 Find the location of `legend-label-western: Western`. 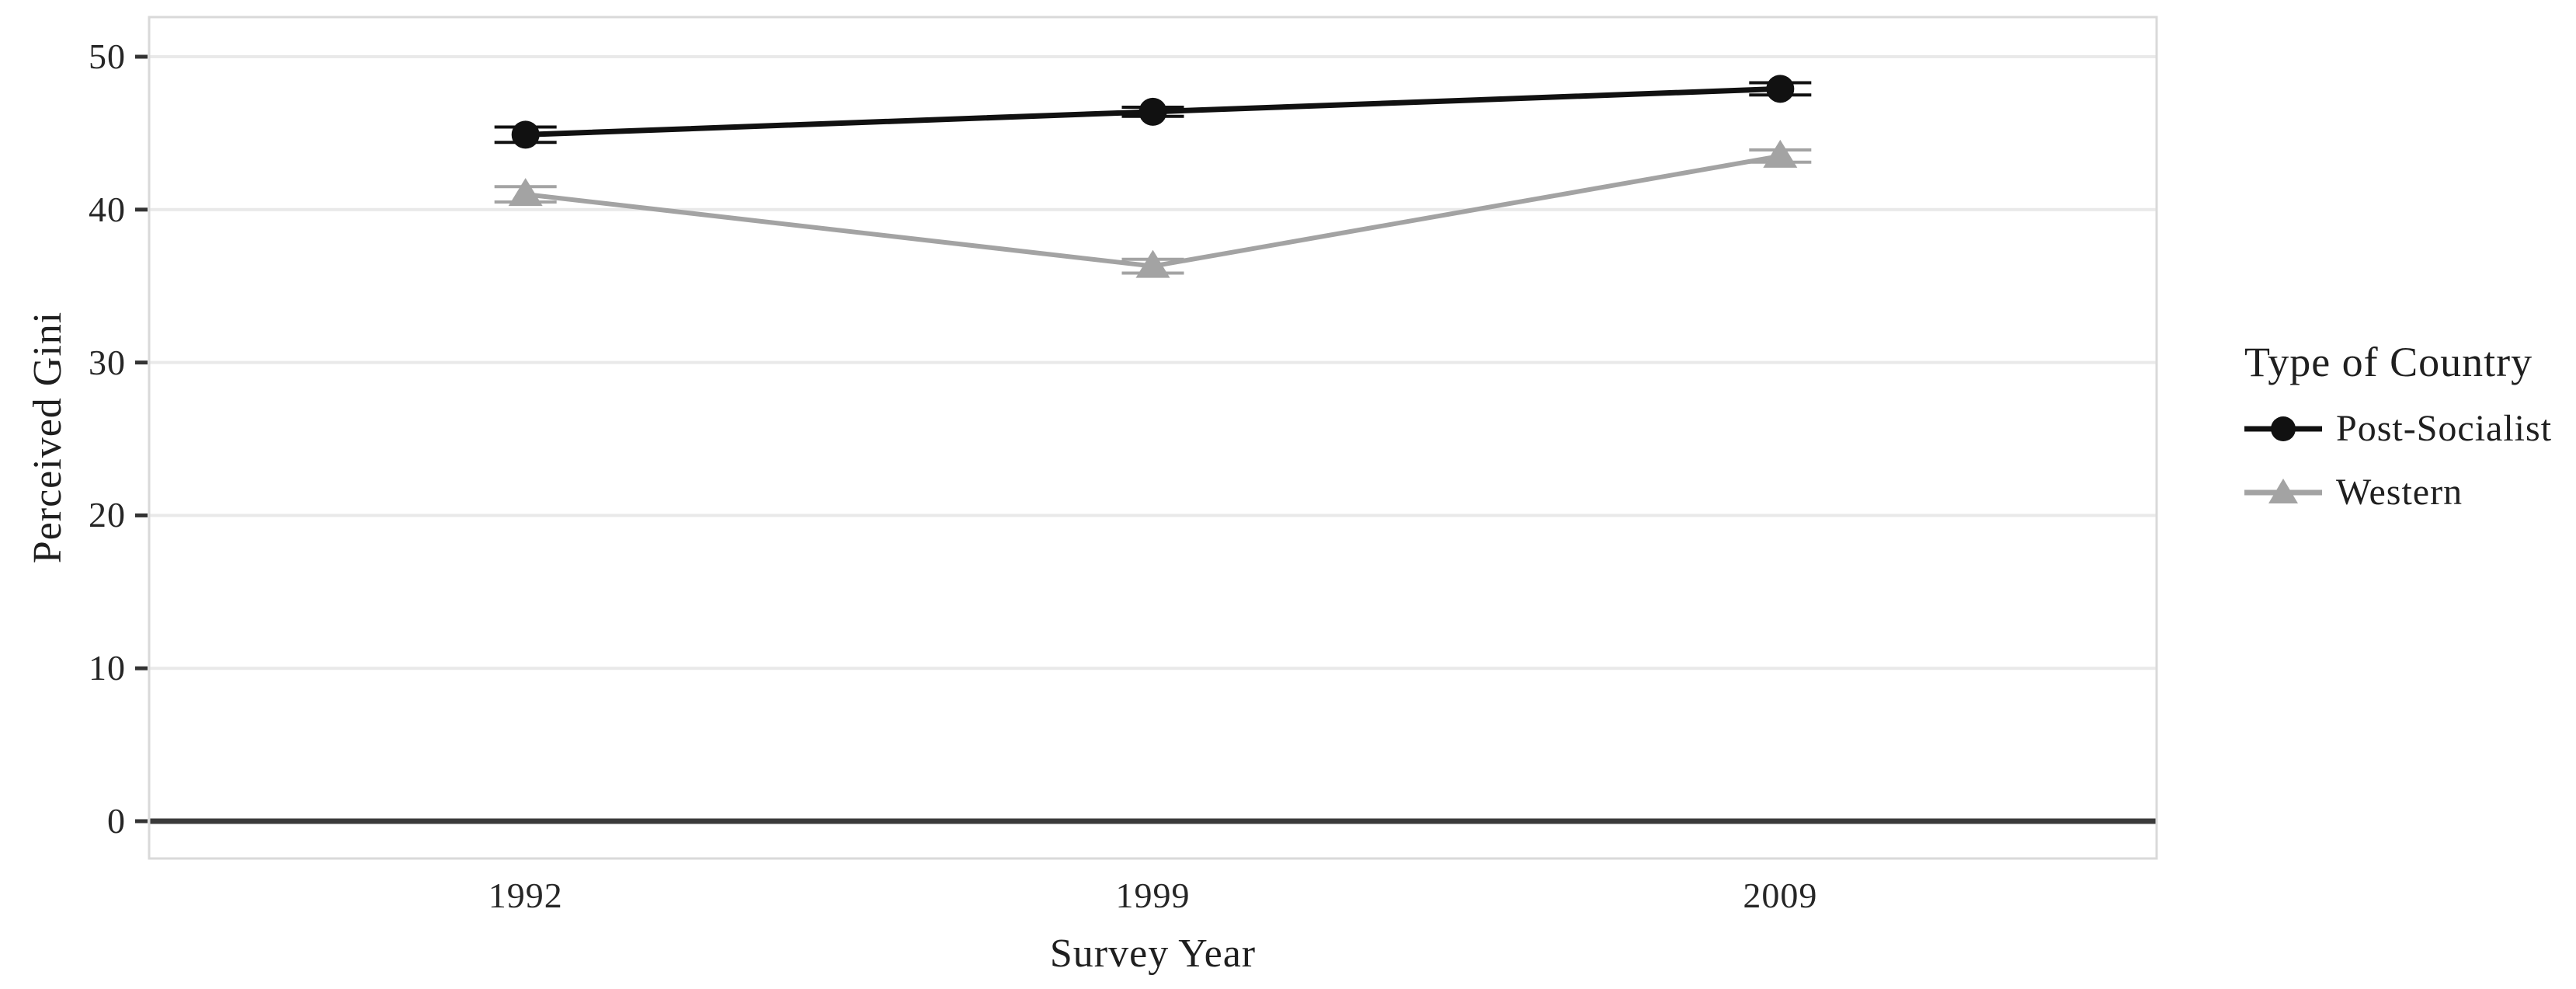

legend-label-western: Western is located at coordinates (2399, 492).